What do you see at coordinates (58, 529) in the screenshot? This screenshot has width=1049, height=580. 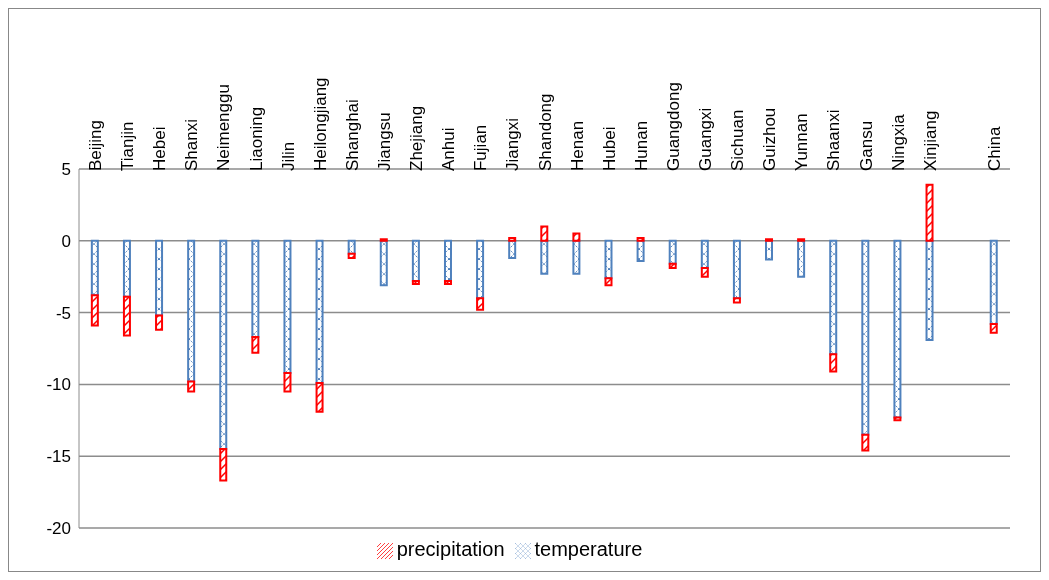 I see `y-tick-label: -20` at bounding box center [58, 529].